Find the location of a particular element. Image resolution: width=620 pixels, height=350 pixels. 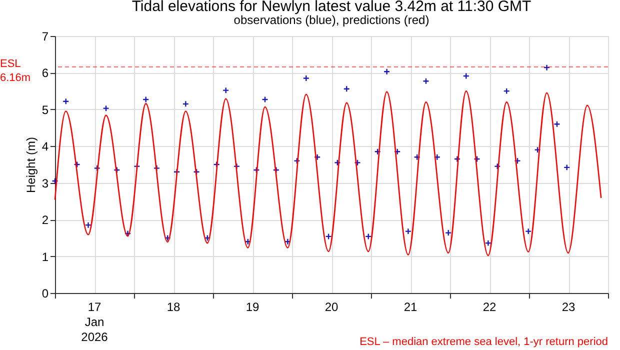

x-tick-label: 22 is located at coordinates (489, 307).